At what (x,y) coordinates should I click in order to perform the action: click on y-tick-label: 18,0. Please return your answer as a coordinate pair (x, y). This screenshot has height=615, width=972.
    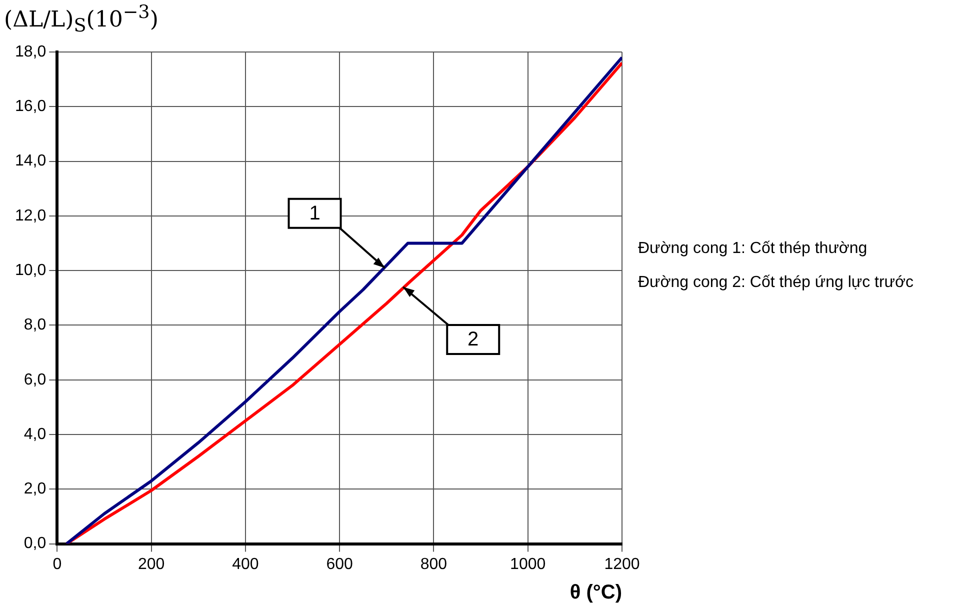
    Looking at the image, I should click on (30, 51).